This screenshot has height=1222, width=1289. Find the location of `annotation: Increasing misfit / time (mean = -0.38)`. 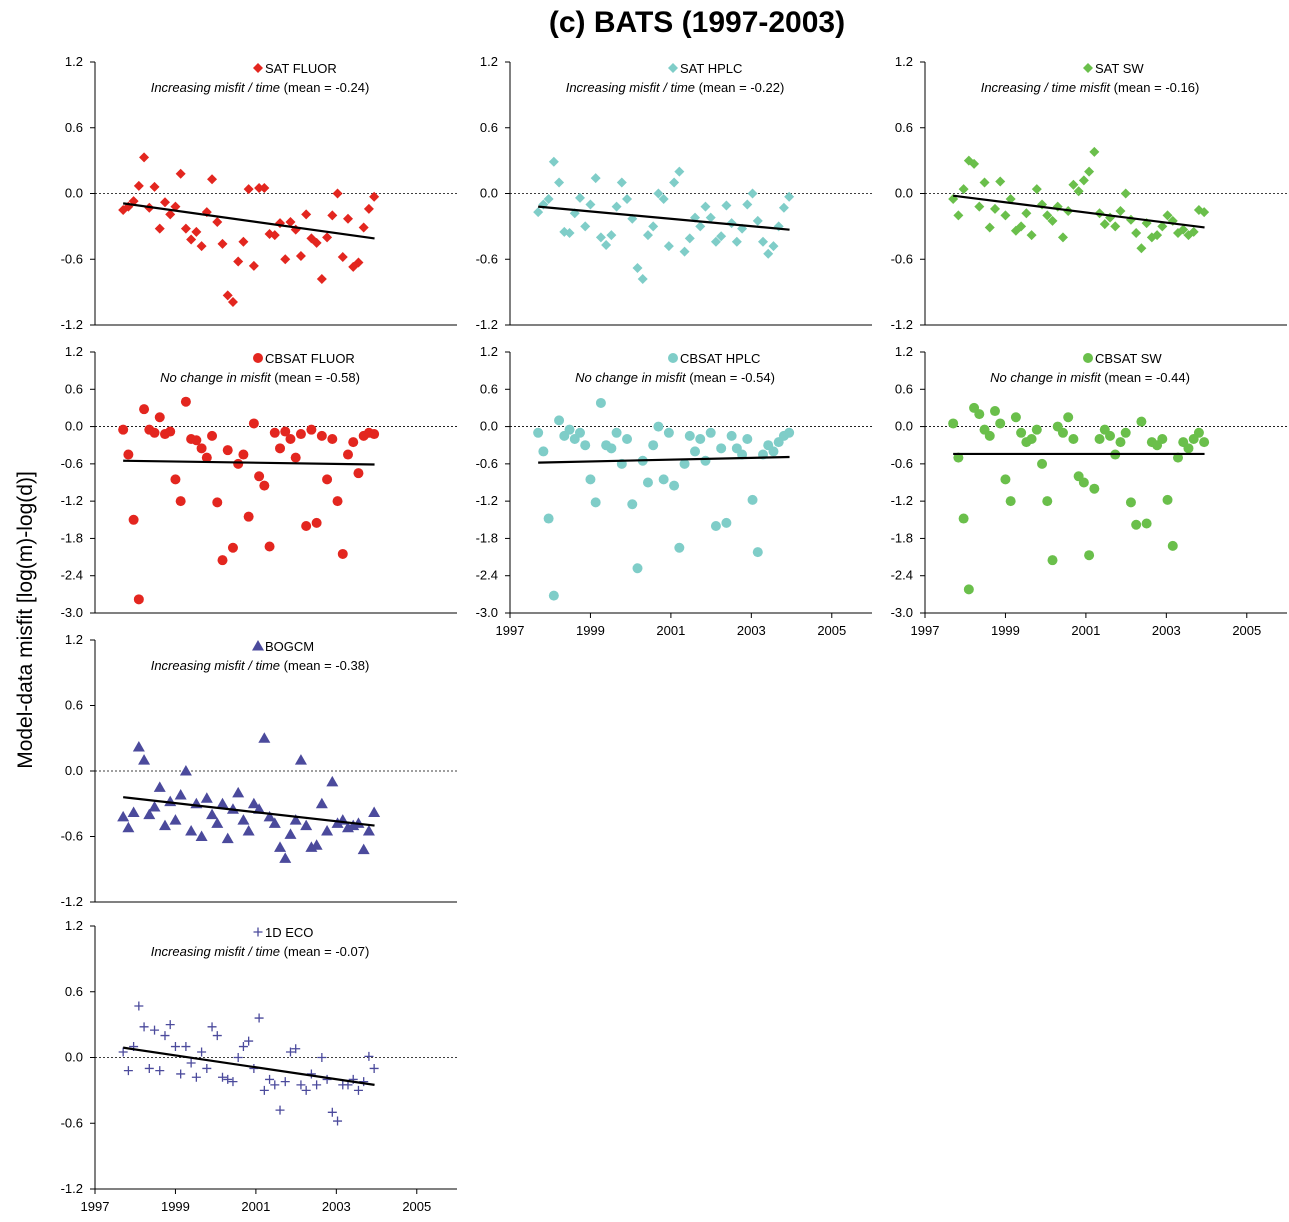

annotation: Increasing misfit / time (mean = -0.38) is located at coordinates (260, 665).